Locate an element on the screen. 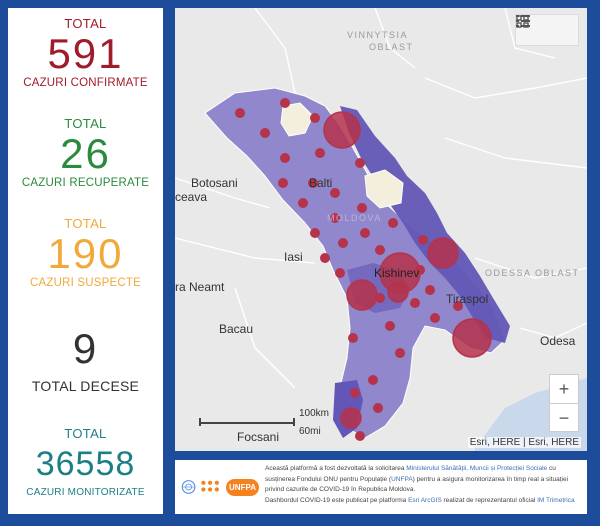  suspected-stat: TOTAL 190 CAZURI SUSPECTE is located at coordinates (85, 252).